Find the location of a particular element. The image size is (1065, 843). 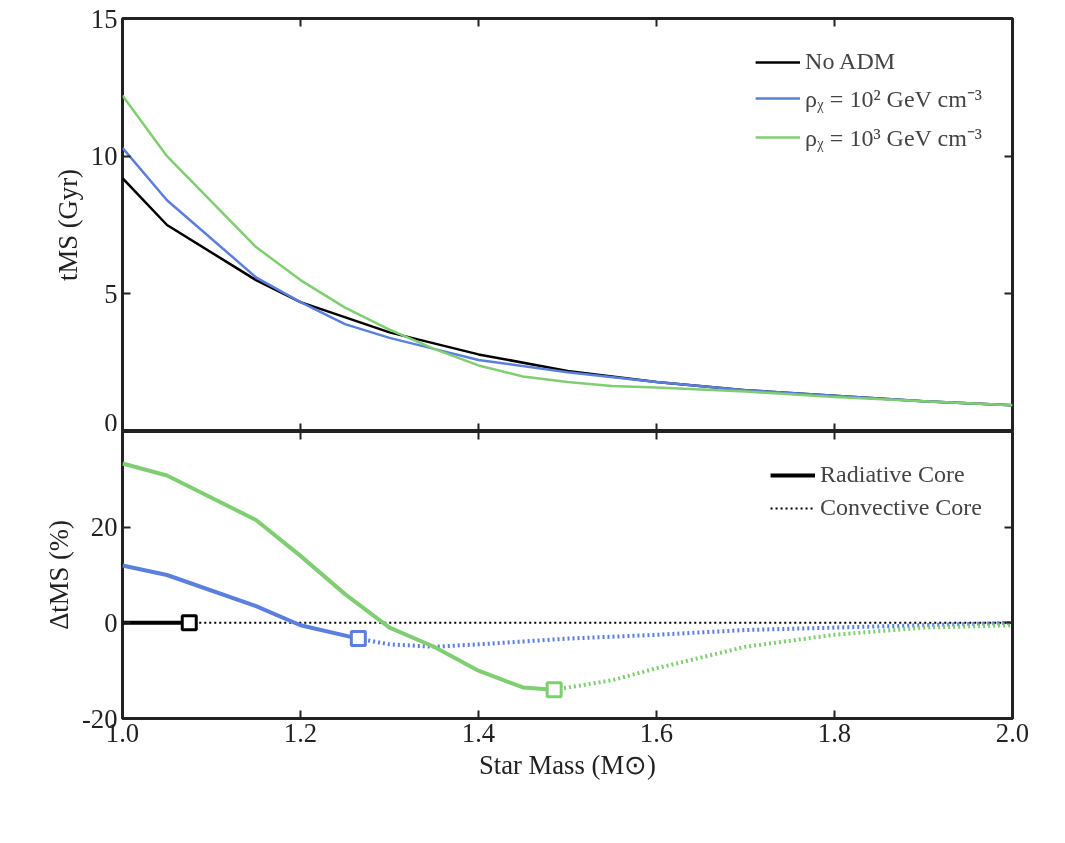

x-tick-label: 1.6 is located at coordinates (656, 732).